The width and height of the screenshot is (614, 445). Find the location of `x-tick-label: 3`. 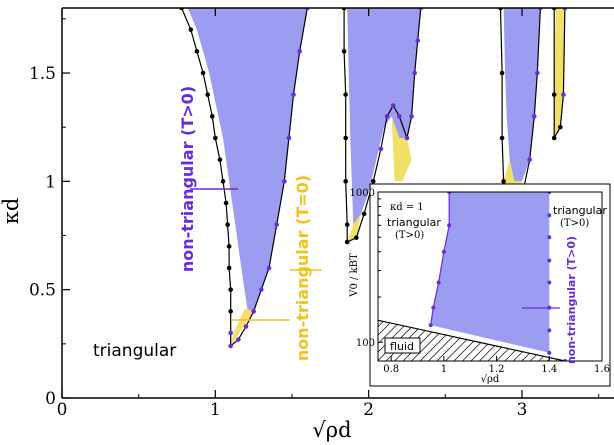

x-tick-label: 3 is located at coordinates (522, 410).